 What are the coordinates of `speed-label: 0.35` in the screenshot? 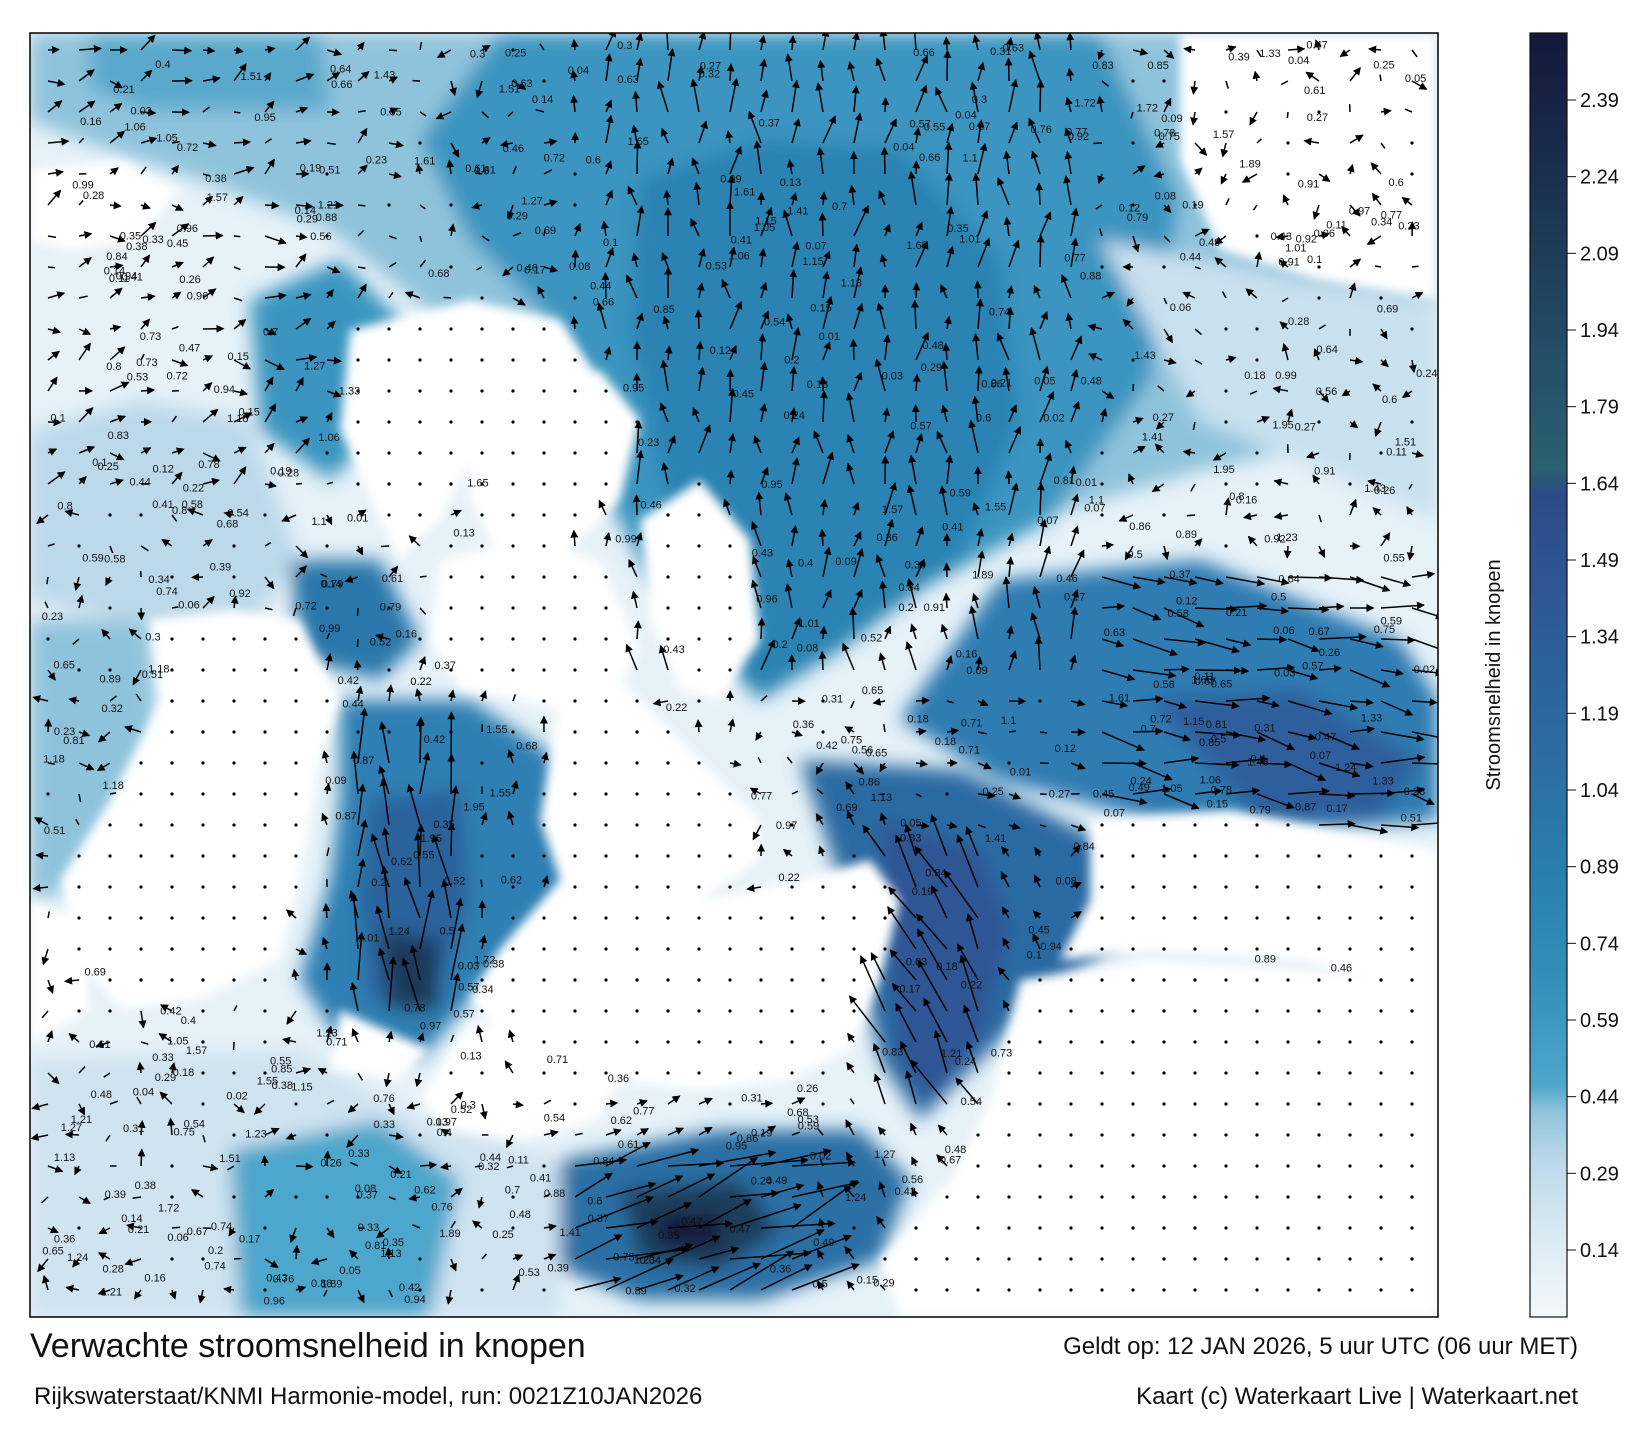 It's located at (393, 1243).